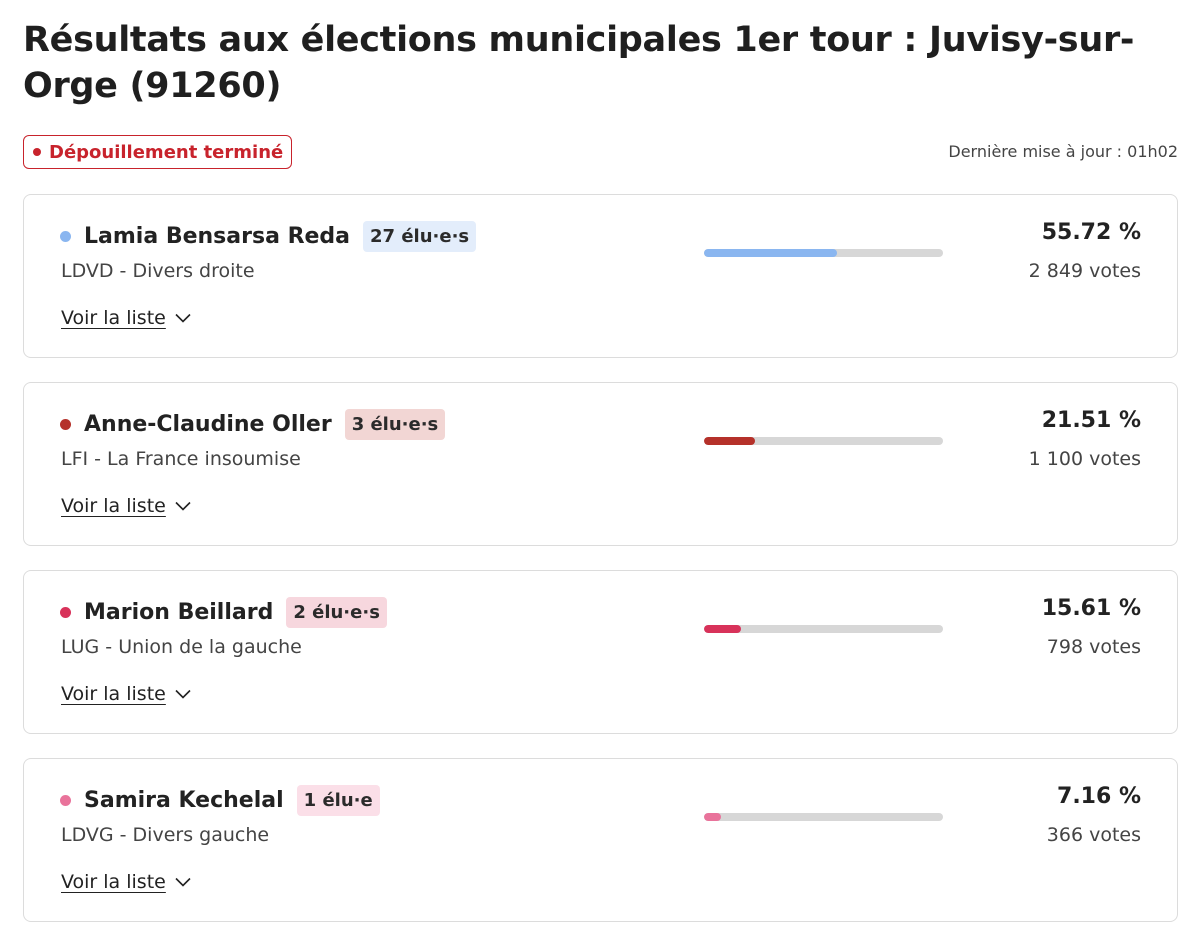 The width and height of the screenshot is (1200, 946). I want to click on candidate-header: Samira Kechelal 1 élu·e, so click(232, 800).